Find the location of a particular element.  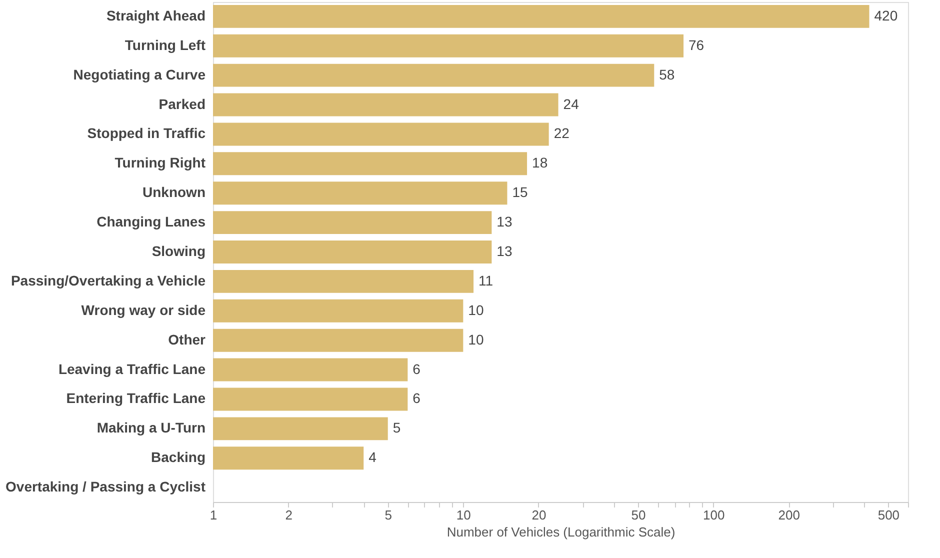

data-label: 22 is located at coordinates (562, 133).